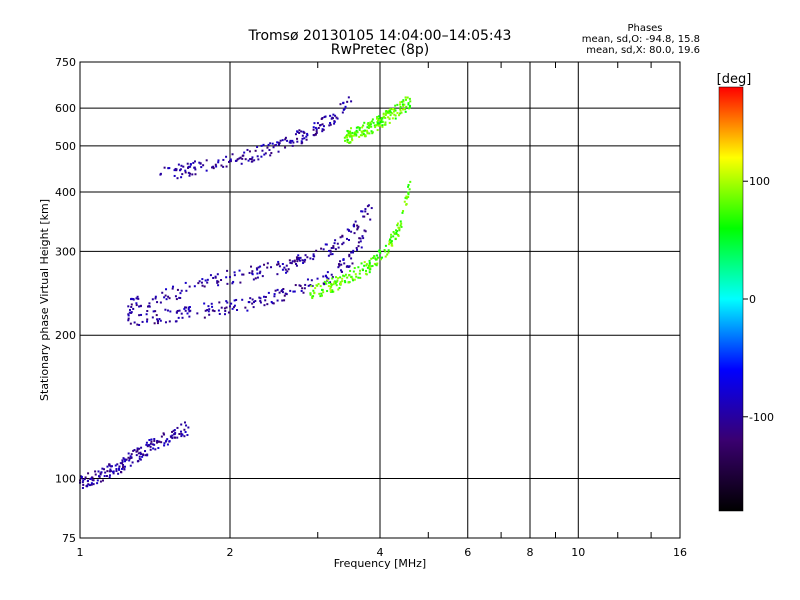 Image resolution: width=800 pixels, height=600 pixels. I want to click on colorbar-ticks: 100 0 -100, so click(758, 299).